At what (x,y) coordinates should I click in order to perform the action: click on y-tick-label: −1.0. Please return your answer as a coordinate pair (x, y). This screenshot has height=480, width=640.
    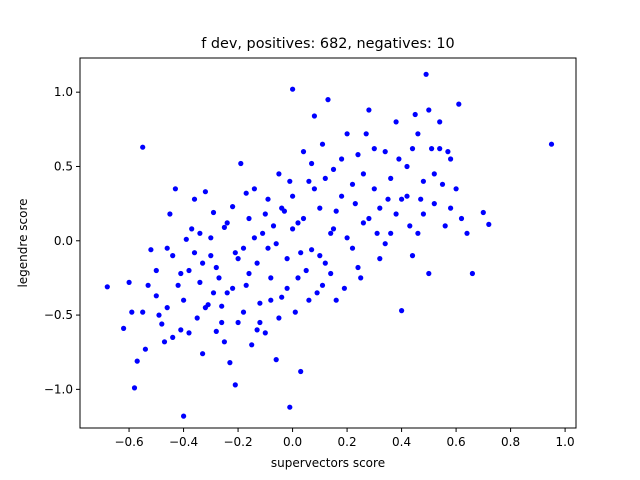
    Looking at the image, I should click on (58, 389).